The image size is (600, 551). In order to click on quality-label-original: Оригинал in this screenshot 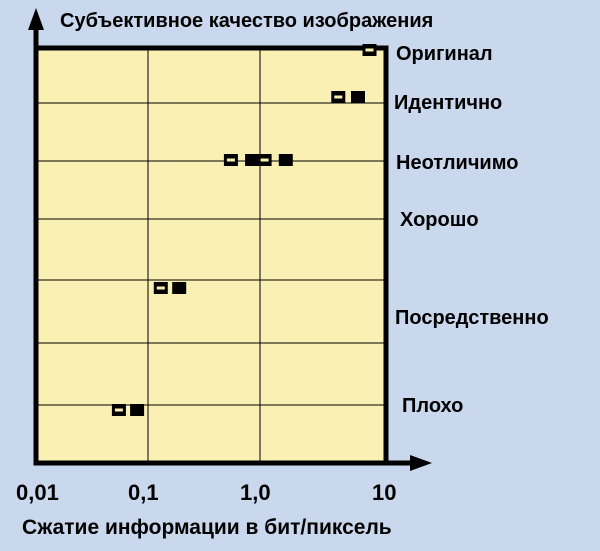, I will do `click(444, 54)`.